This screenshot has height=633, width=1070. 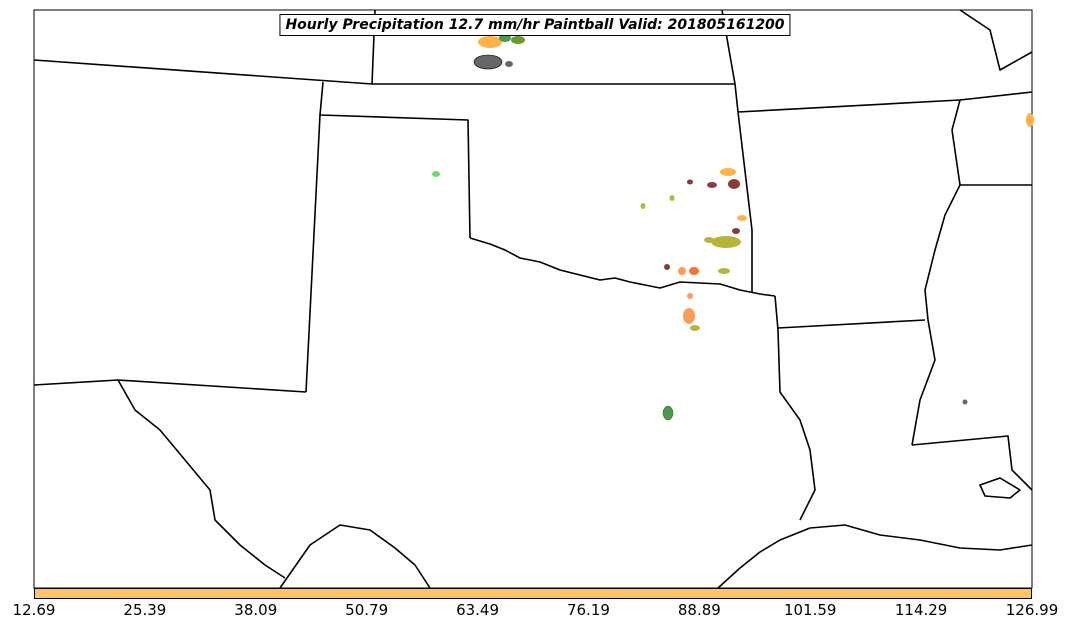 I want to click on mississippi-river, so click(x=936, y=287).